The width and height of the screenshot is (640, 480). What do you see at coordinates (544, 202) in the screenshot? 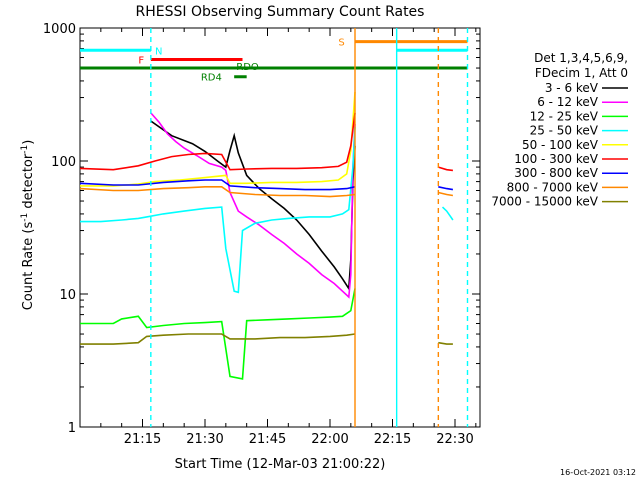
I see `legend-label: 7000 - 15000 keV` at bounding box center [544, 202].